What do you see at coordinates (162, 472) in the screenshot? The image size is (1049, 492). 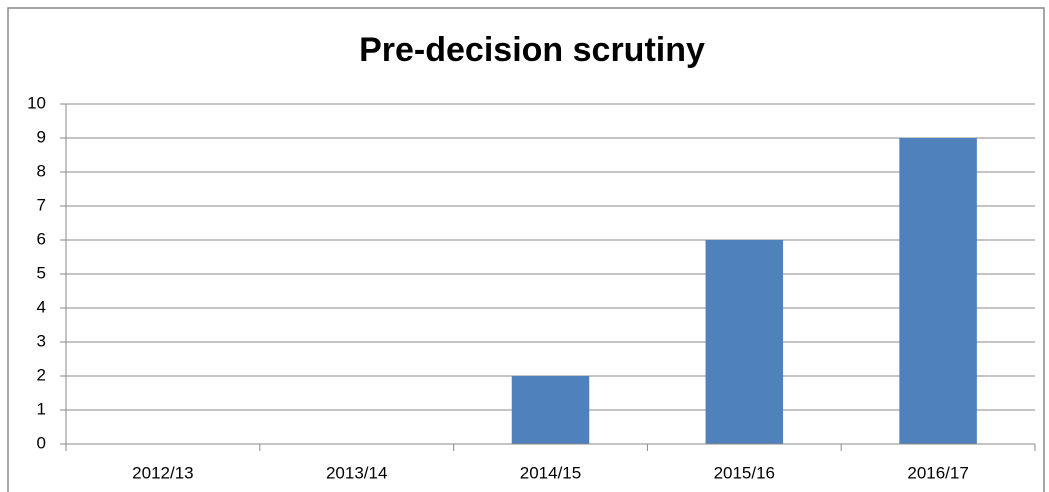 I see `x-tick-label: 2012/13` at bounding box center [162, 472].